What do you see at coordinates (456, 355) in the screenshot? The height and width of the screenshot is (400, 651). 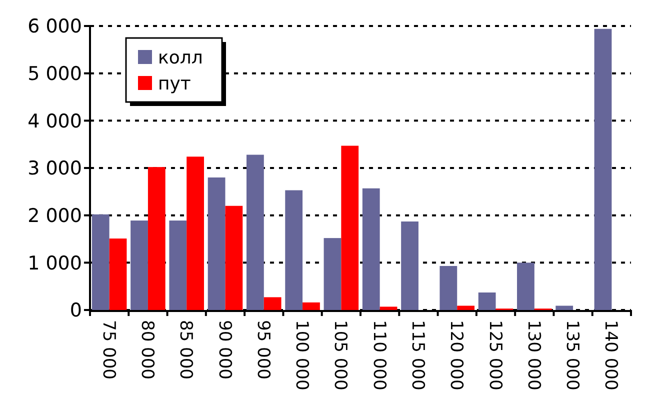 I see `x-tick-label: 120 000` at bounding box center [456, 355].